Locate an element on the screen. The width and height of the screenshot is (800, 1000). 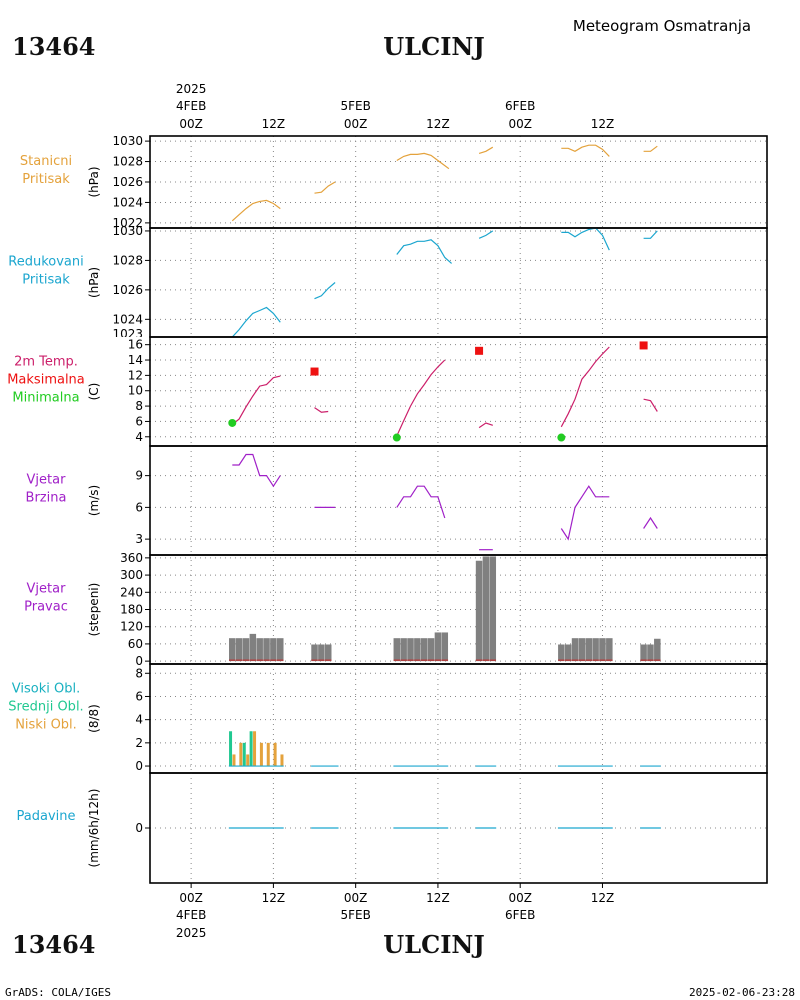
y-tick-label: 60 is located at coordinates (135, 644).